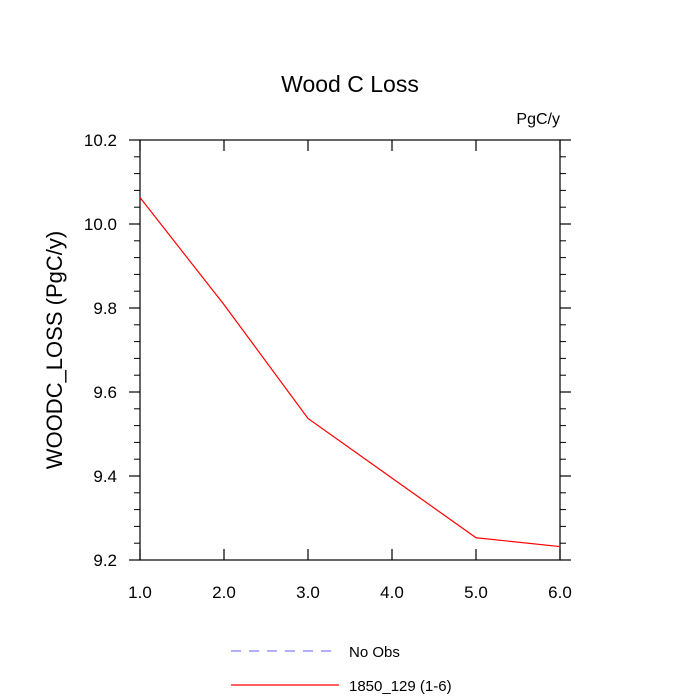  I want to click on legend: No Obs 1850_129 (1-6), so click(341, 669).